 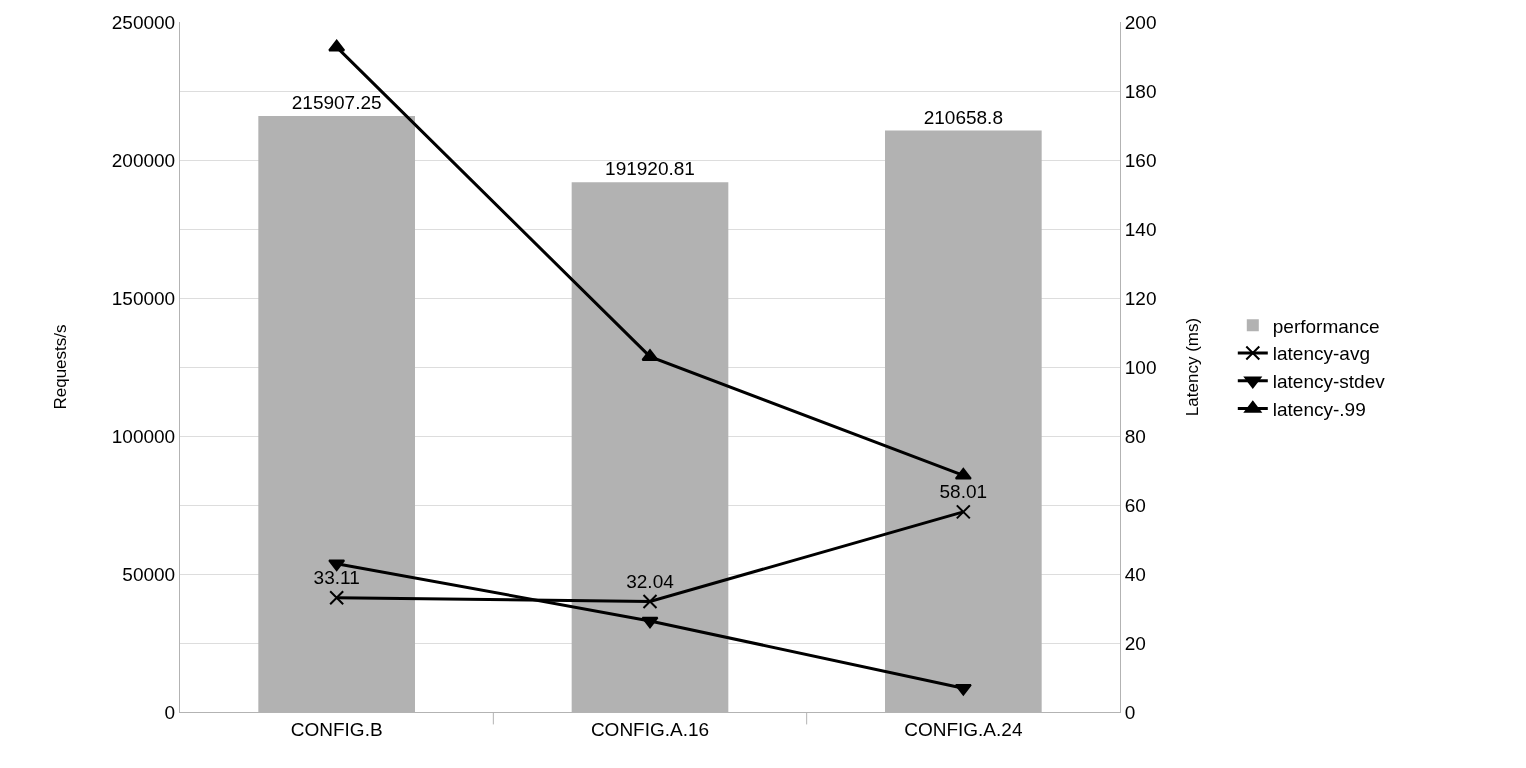 What do you see at coordinates (1130, 712) in the screenshot?
I see `y2-tick-label: 0` at bounding box center [1130, 712].